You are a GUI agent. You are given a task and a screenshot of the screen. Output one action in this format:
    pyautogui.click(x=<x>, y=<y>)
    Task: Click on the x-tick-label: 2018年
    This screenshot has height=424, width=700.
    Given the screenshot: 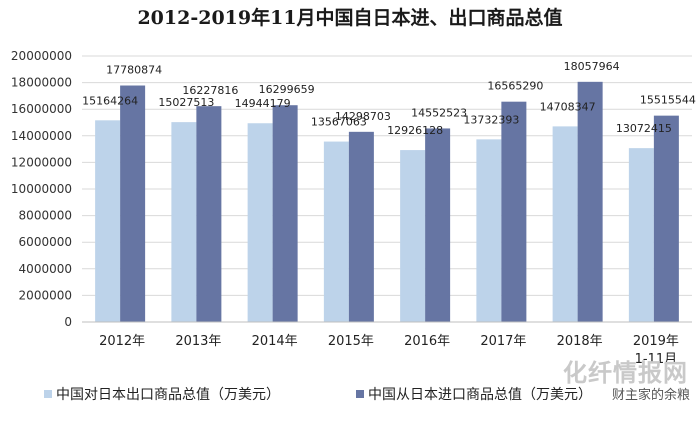 What is the action you would take?
    pyautogui.click(x=580, y=341)
    